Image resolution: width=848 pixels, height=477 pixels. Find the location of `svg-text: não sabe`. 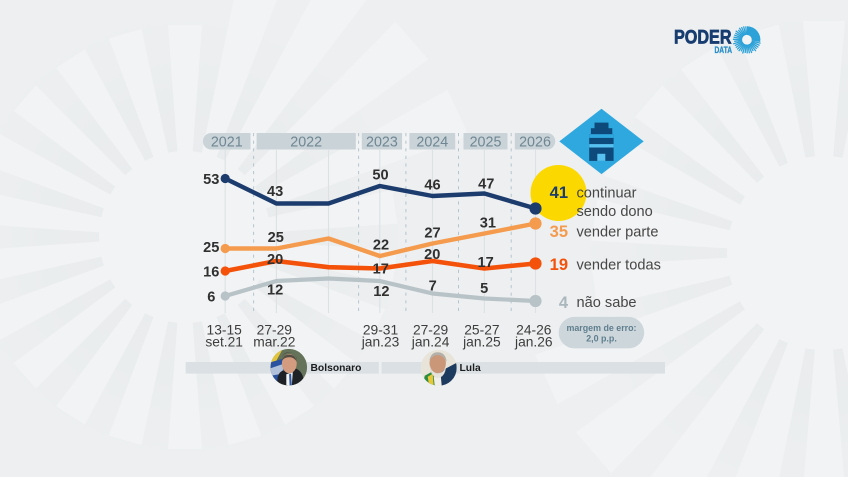

svg-text: não sabe is located at coordinates (607, 303).